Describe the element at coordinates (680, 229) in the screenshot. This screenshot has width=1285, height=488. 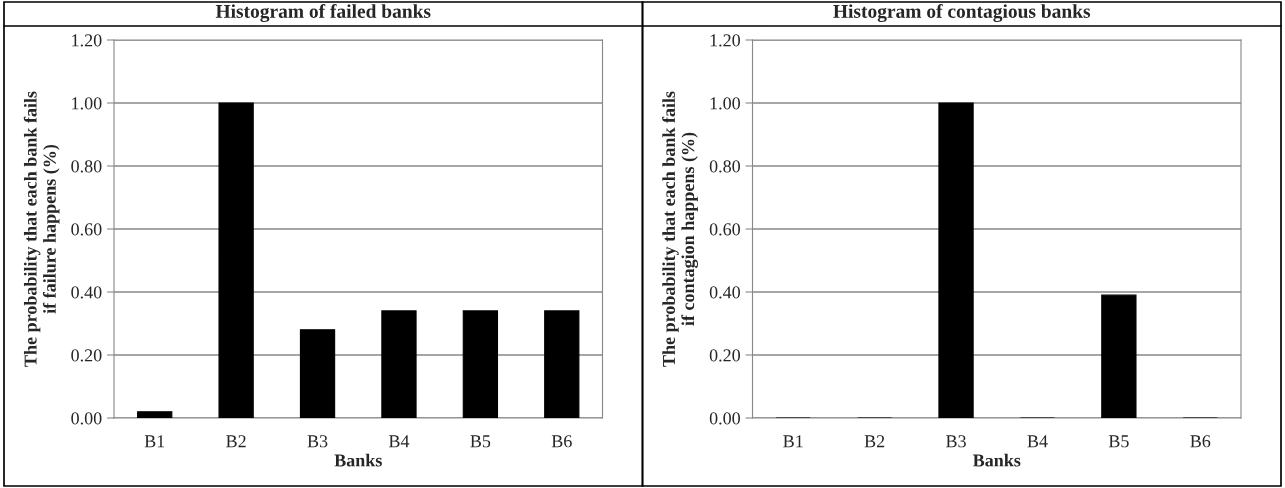
I see `y-axis-title: The probability that each bank fails if contagion happens (%)` at that location.